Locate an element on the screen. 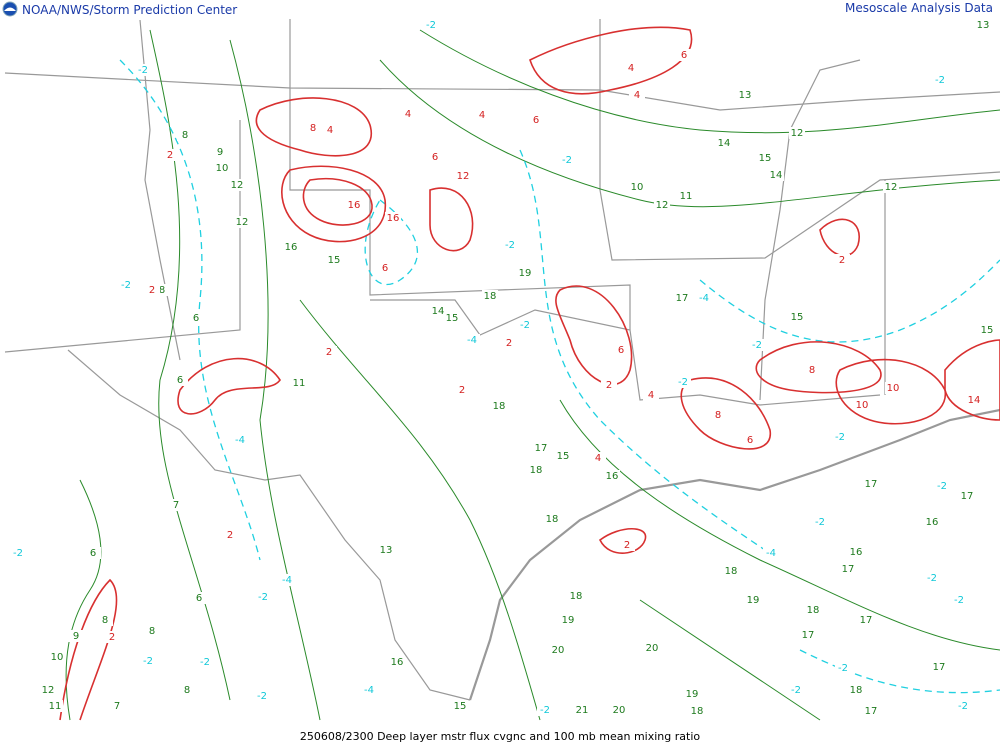 The height and width of the screenshot is (750, 1000). convergence-label: 8 is located at coordinates (812, 370).